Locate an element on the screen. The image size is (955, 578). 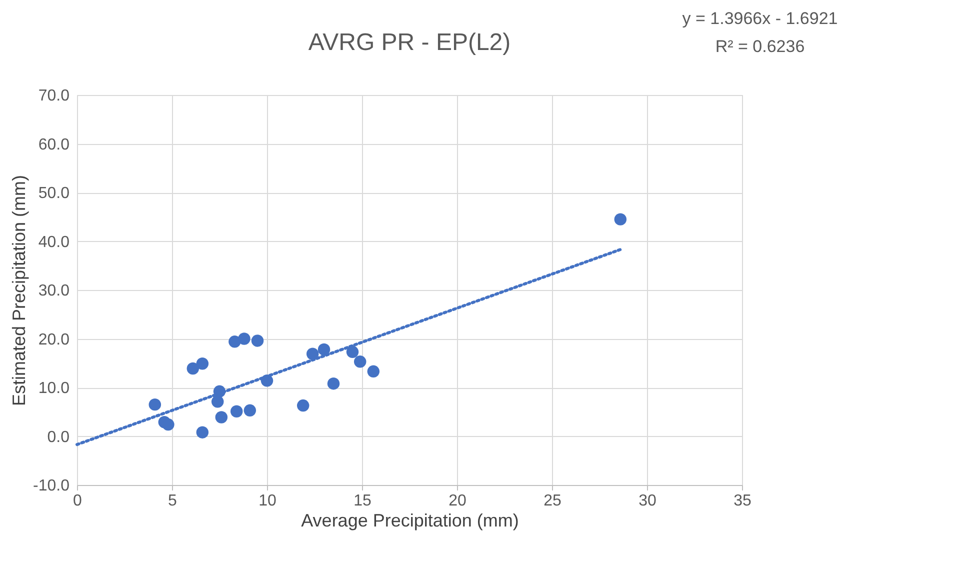
x-tick-label: 15 is located at coordinates (363, 501).